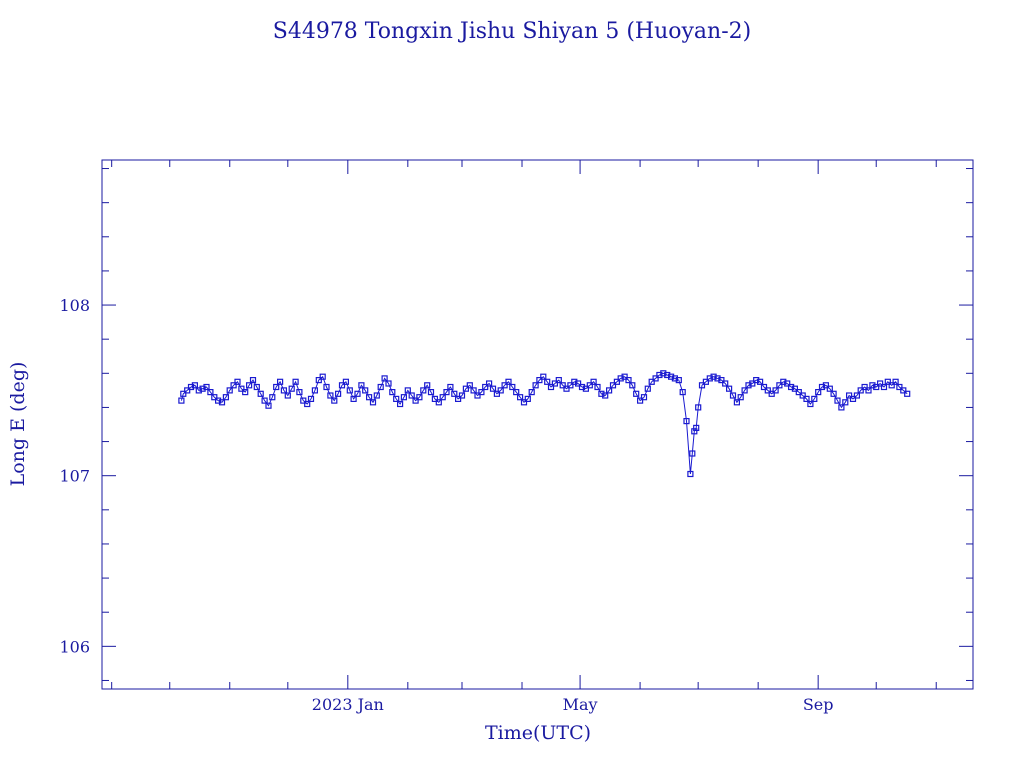  Describe the element at coordinates (538, 733) in the screenshot. I see `x-axis-label: Time(UTC)` at that location.